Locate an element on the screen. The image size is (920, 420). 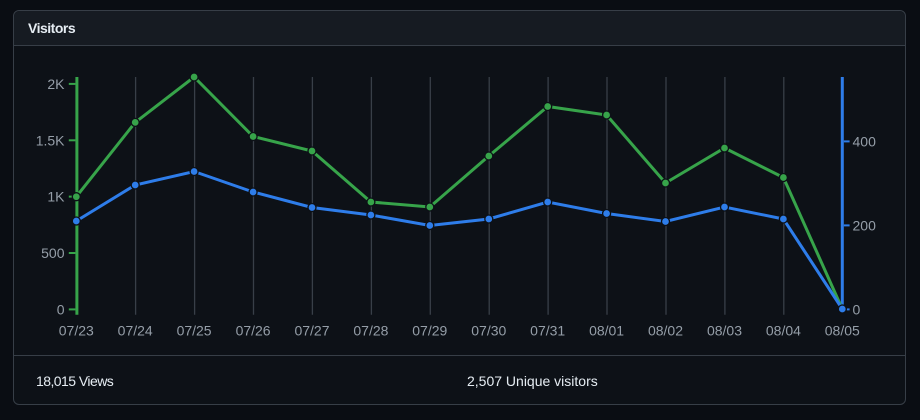
svg-text: 07/31 is located at coordinates (547, 331).